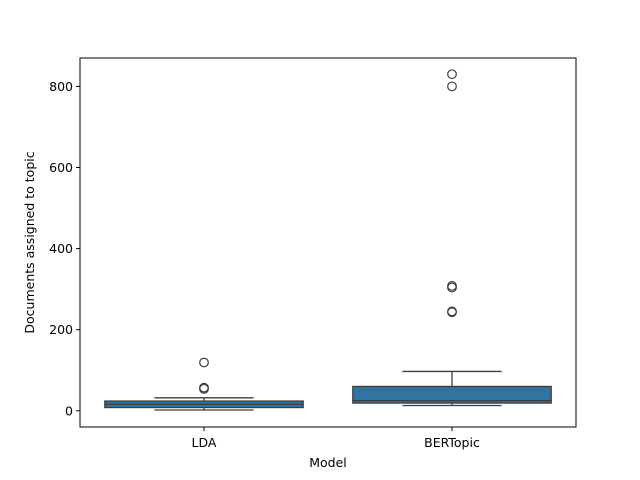 The image size is (640, 480). I want to click on box-group-lda, so click(204, 384).